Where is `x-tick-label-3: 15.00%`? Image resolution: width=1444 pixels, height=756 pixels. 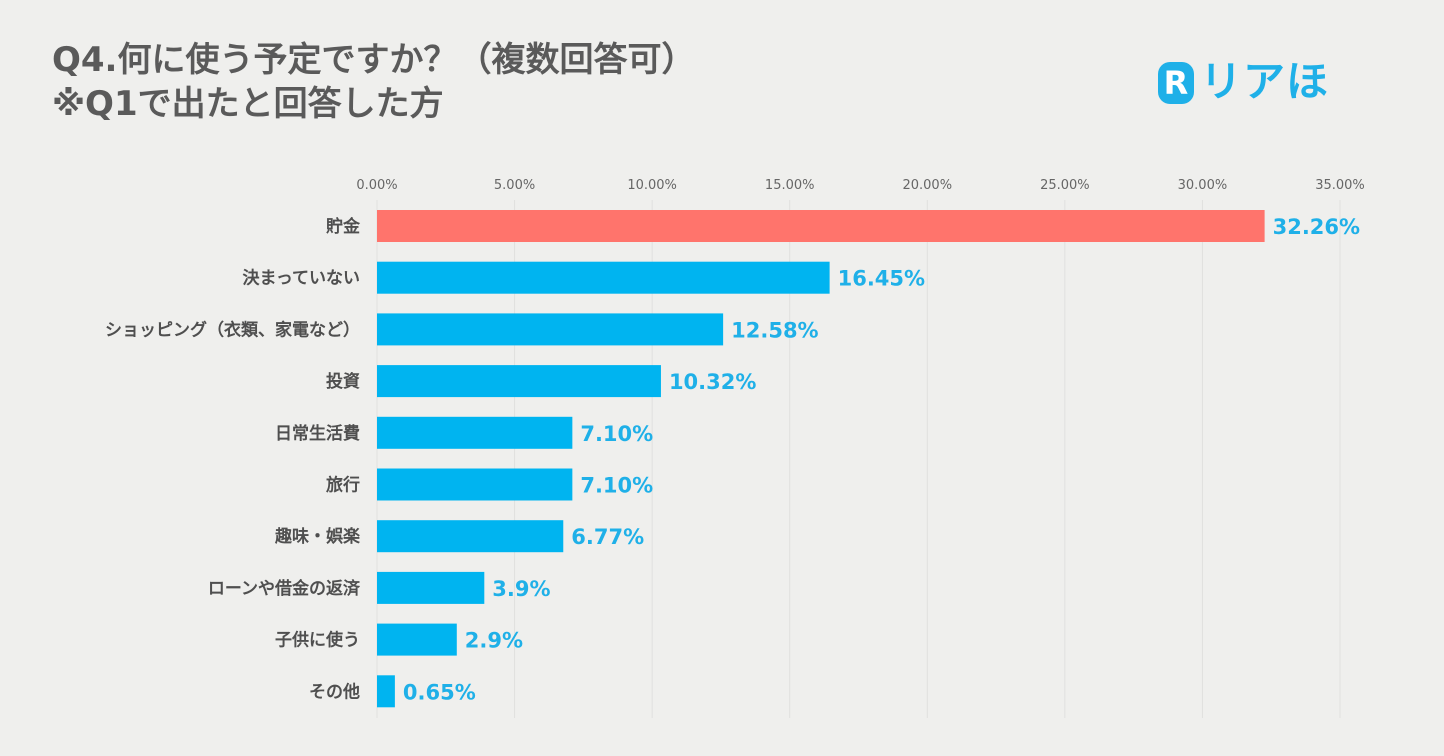
x-tick-label-3: 15.00% is located at coordinates (790, 185).